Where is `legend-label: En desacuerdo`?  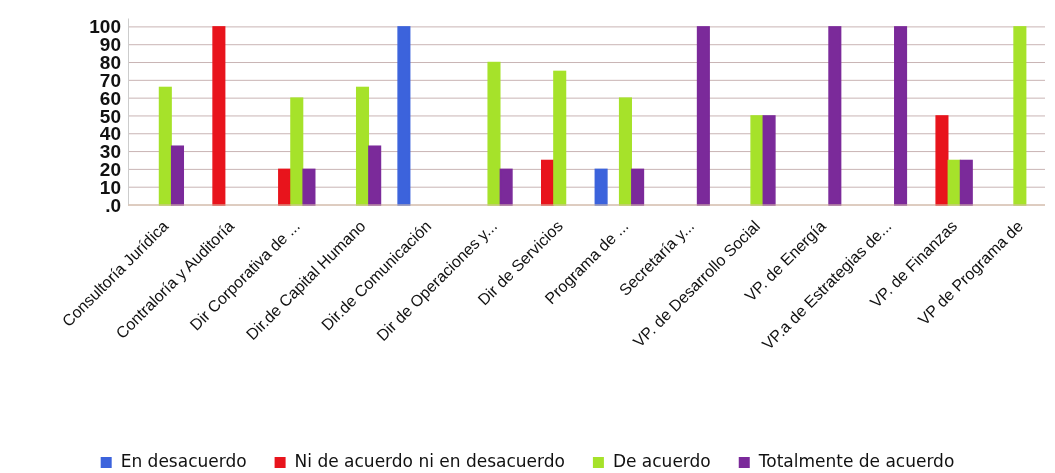
legend-label: En desacuerdo is located at coordinates (183, 461).